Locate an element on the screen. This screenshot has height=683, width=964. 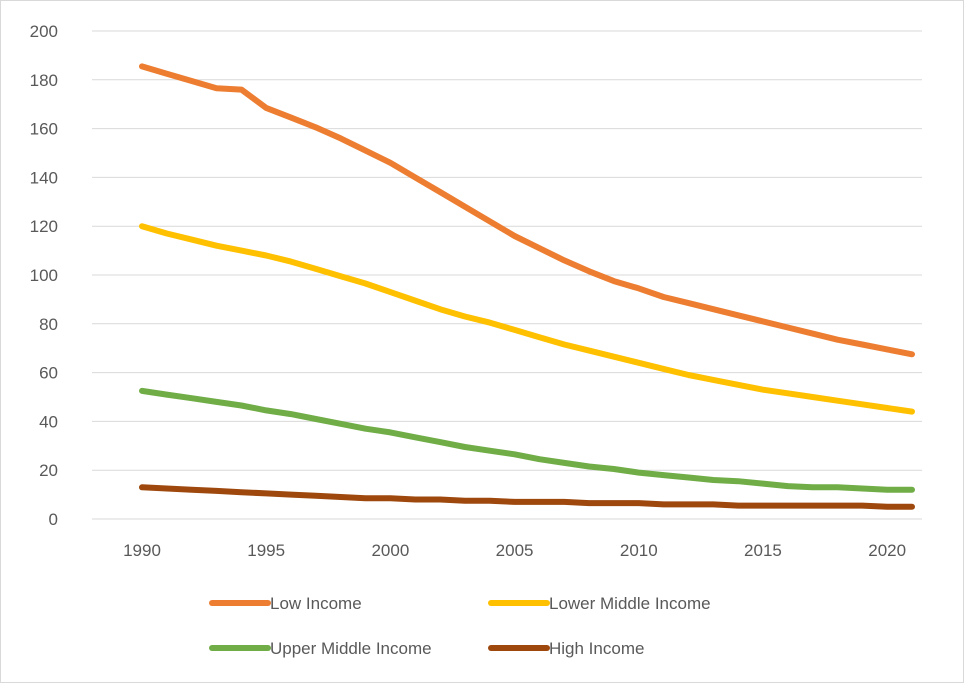
y-tick-label: 100 is located at coordinates (44, 275).